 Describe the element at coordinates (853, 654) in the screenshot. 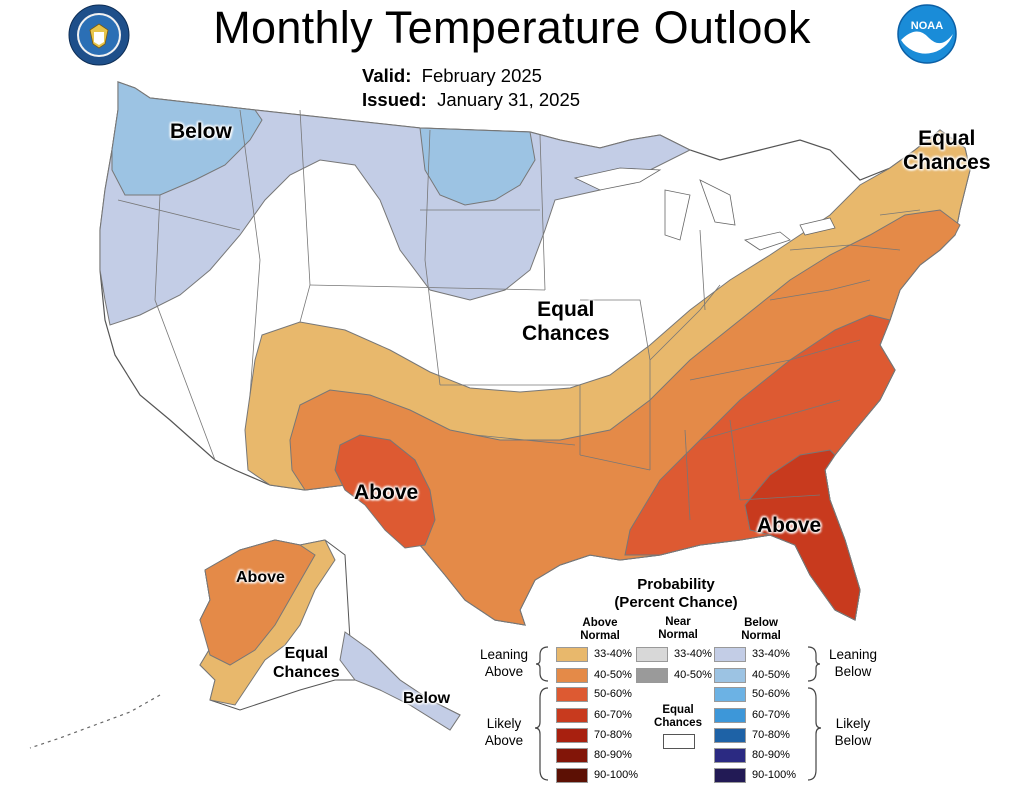

I see `legend-leaning-below-line1: Leaning` at that location.